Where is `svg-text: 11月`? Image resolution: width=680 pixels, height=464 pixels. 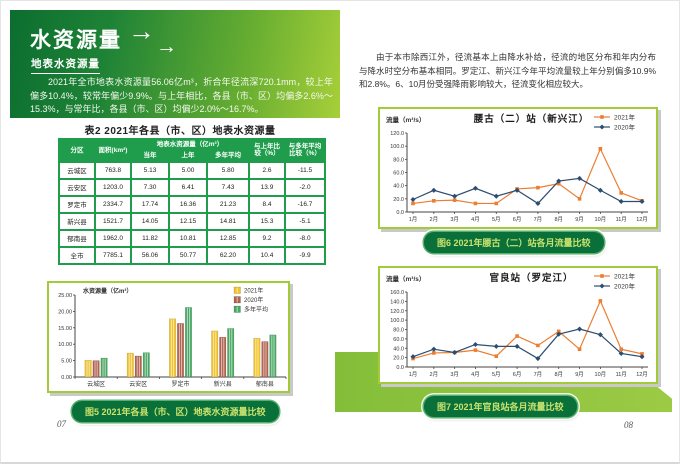 svg-text: 11月 is located at coordinates (621, 219).